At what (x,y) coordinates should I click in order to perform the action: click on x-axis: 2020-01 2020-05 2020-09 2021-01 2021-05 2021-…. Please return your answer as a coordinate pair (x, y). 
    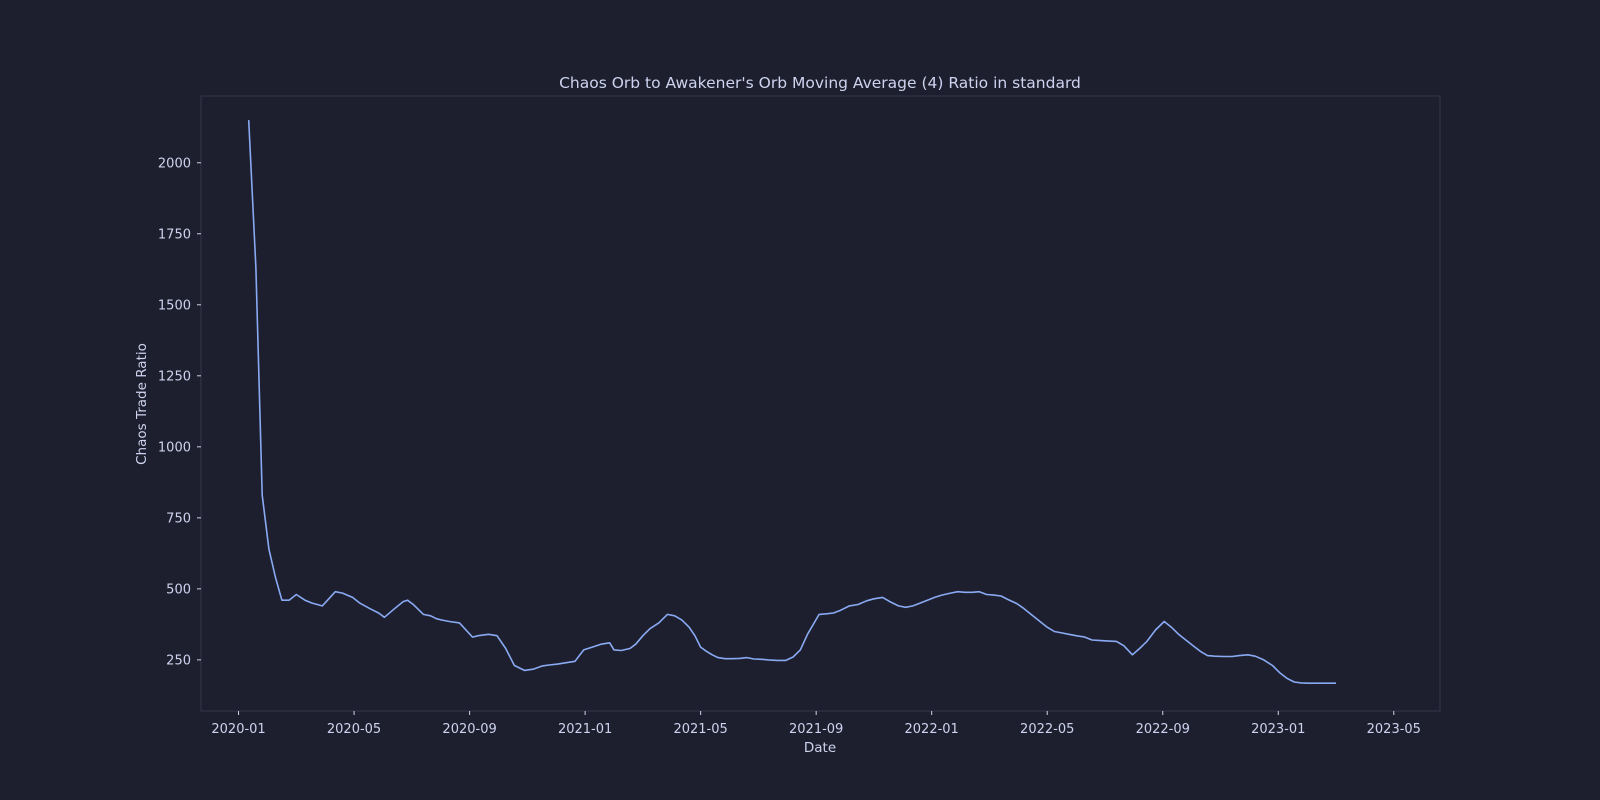
    Looking at the image, I should click on (816, 724).